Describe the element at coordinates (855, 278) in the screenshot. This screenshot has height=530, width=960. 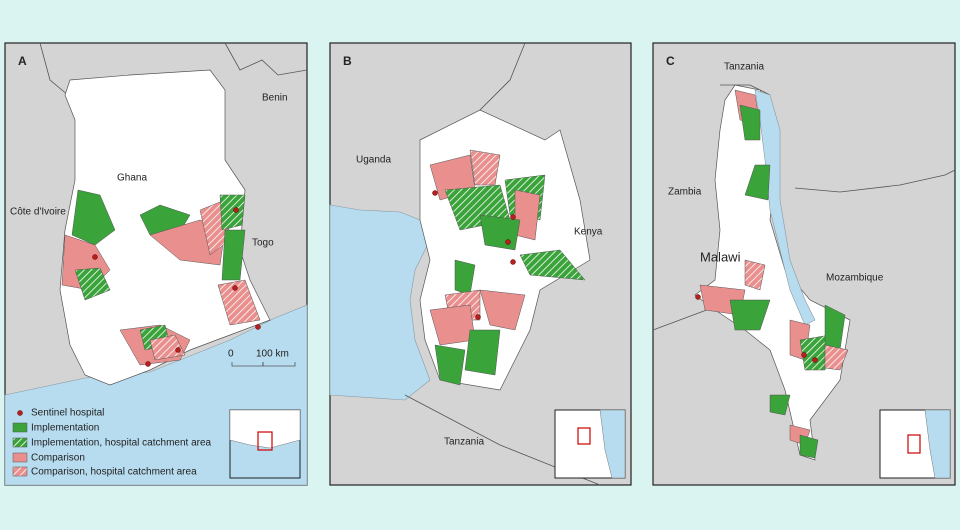
I see `place-label: Mozambique` at that location.